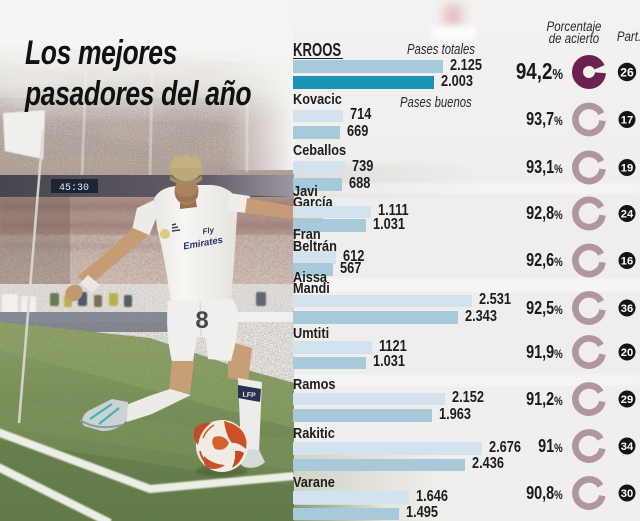  I want to click on svg-text: 26, so click(627, 72).